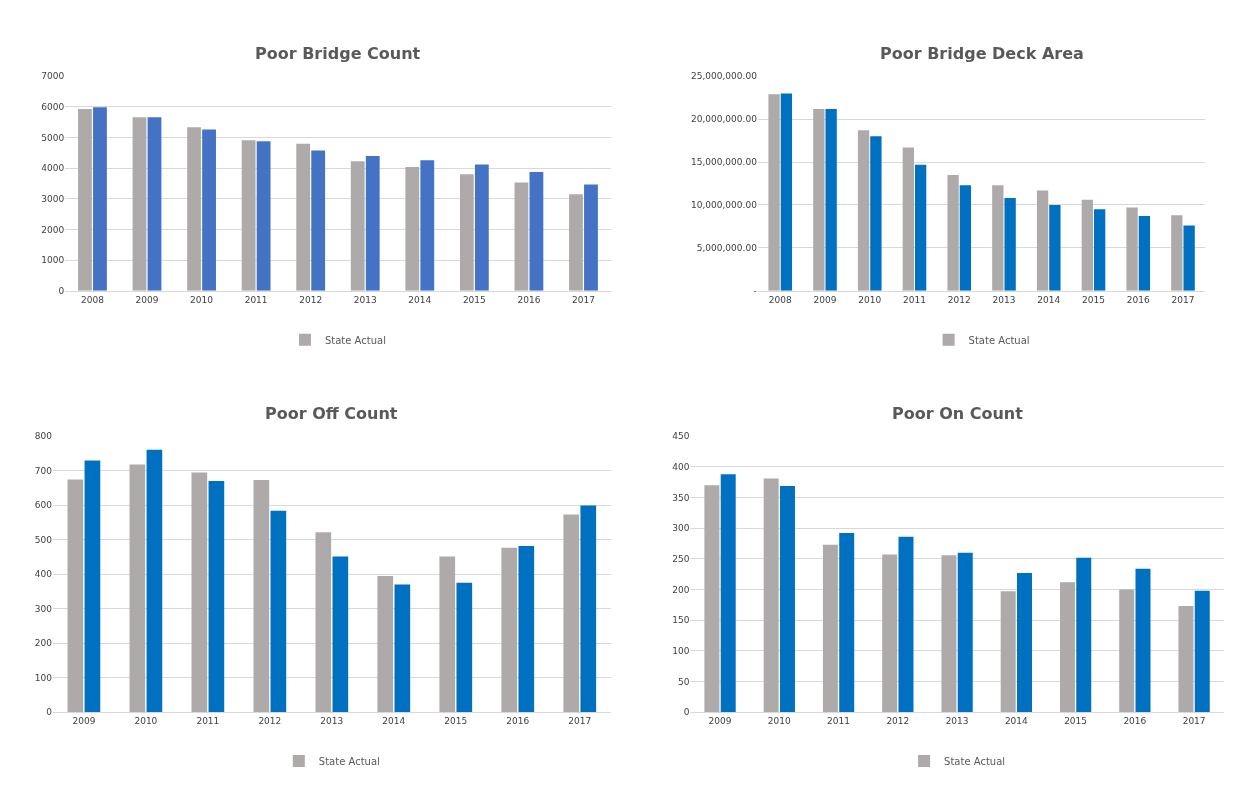 This screenshot has height=796, width=1246. Describe the element at coordinates (958, 413) in the screenshot. I see `chart-title: Poor On Count` at that location.